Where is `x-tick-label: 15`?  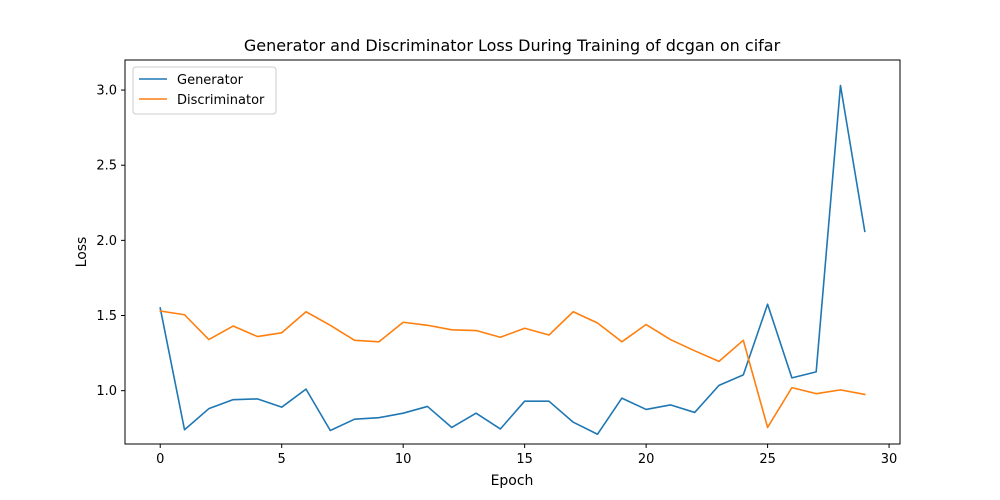
x-tick-label: 15 is located at coordinates (524, 459).